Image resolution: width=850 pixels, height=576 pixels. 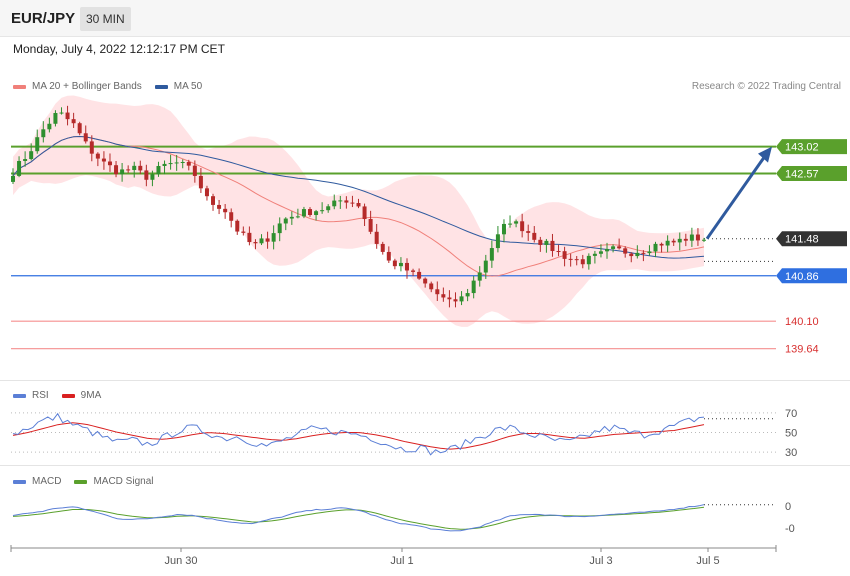 What do you see at coordinates (19, 481) in the screenshot?
I see `macd-swatch` at bounding box center [19, 481].